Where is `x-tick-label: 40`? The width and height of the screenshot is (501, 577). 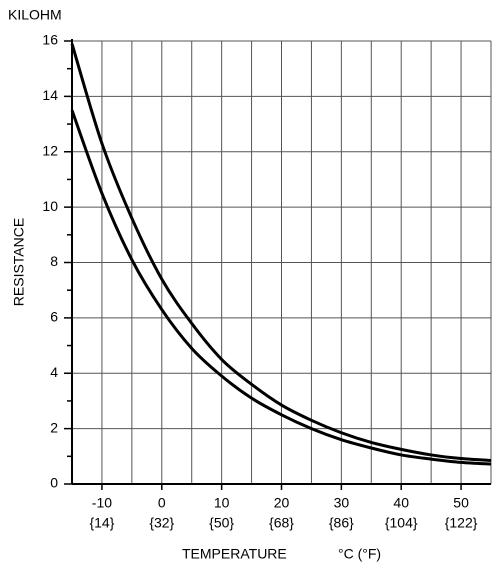 x-tick-label: 40 is located at coordinates (401, 503).